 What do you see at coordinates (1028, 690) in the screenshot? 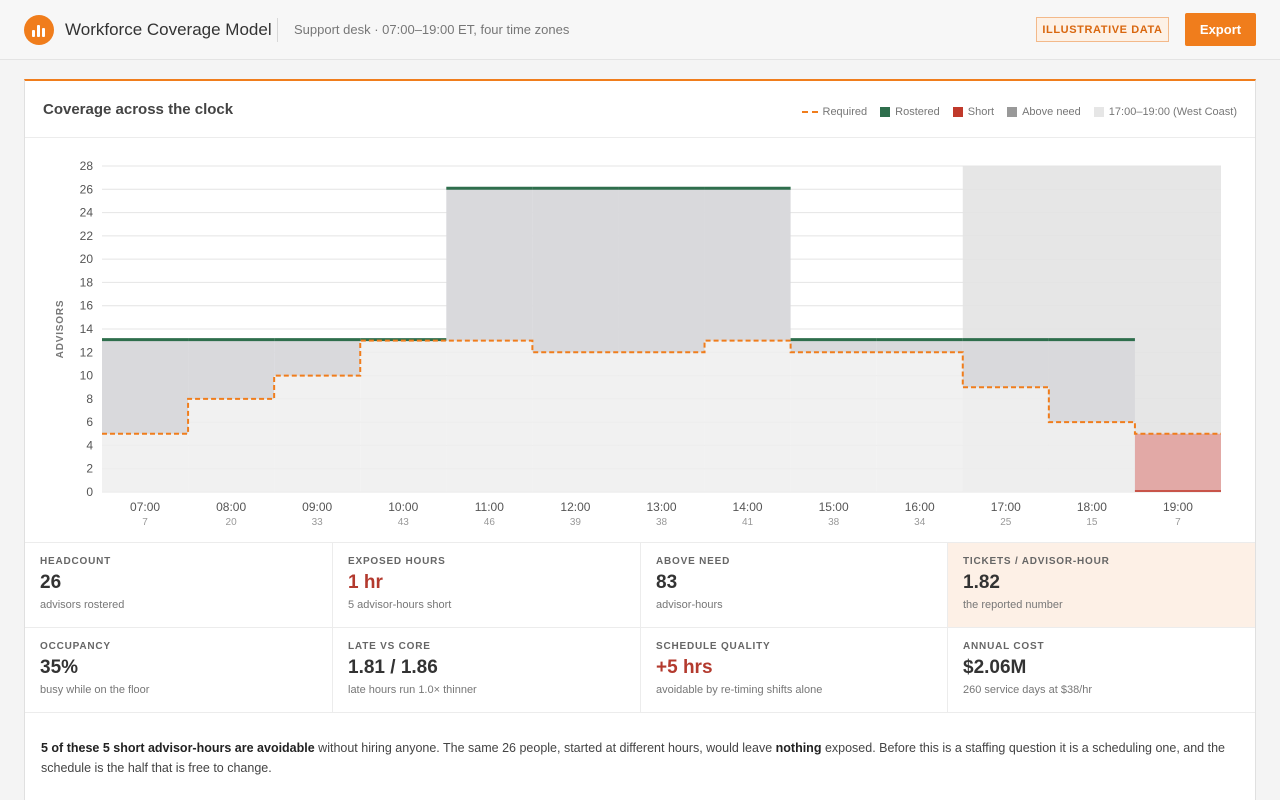
I see `stat-note: 260 service days at $38/hr` at bounding box center [1028, 690].